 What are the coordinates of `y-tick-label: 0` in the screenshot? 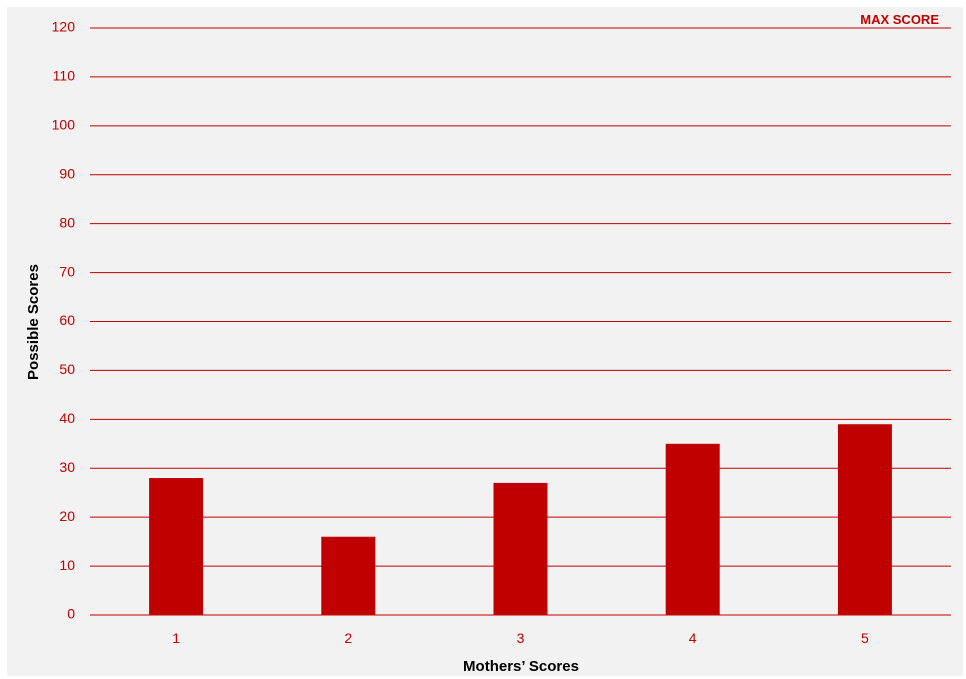 It's located at (71, 614).